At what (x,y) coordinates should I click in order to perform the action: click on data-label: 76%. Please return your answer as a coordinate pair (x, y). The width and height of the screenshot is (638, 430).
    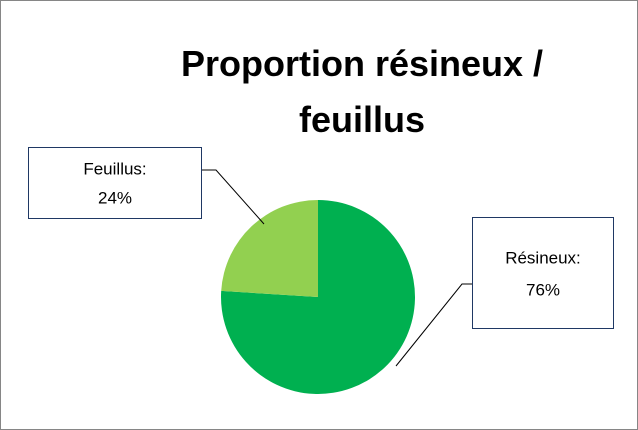
    Looking at the image, I should click on (543, 289).